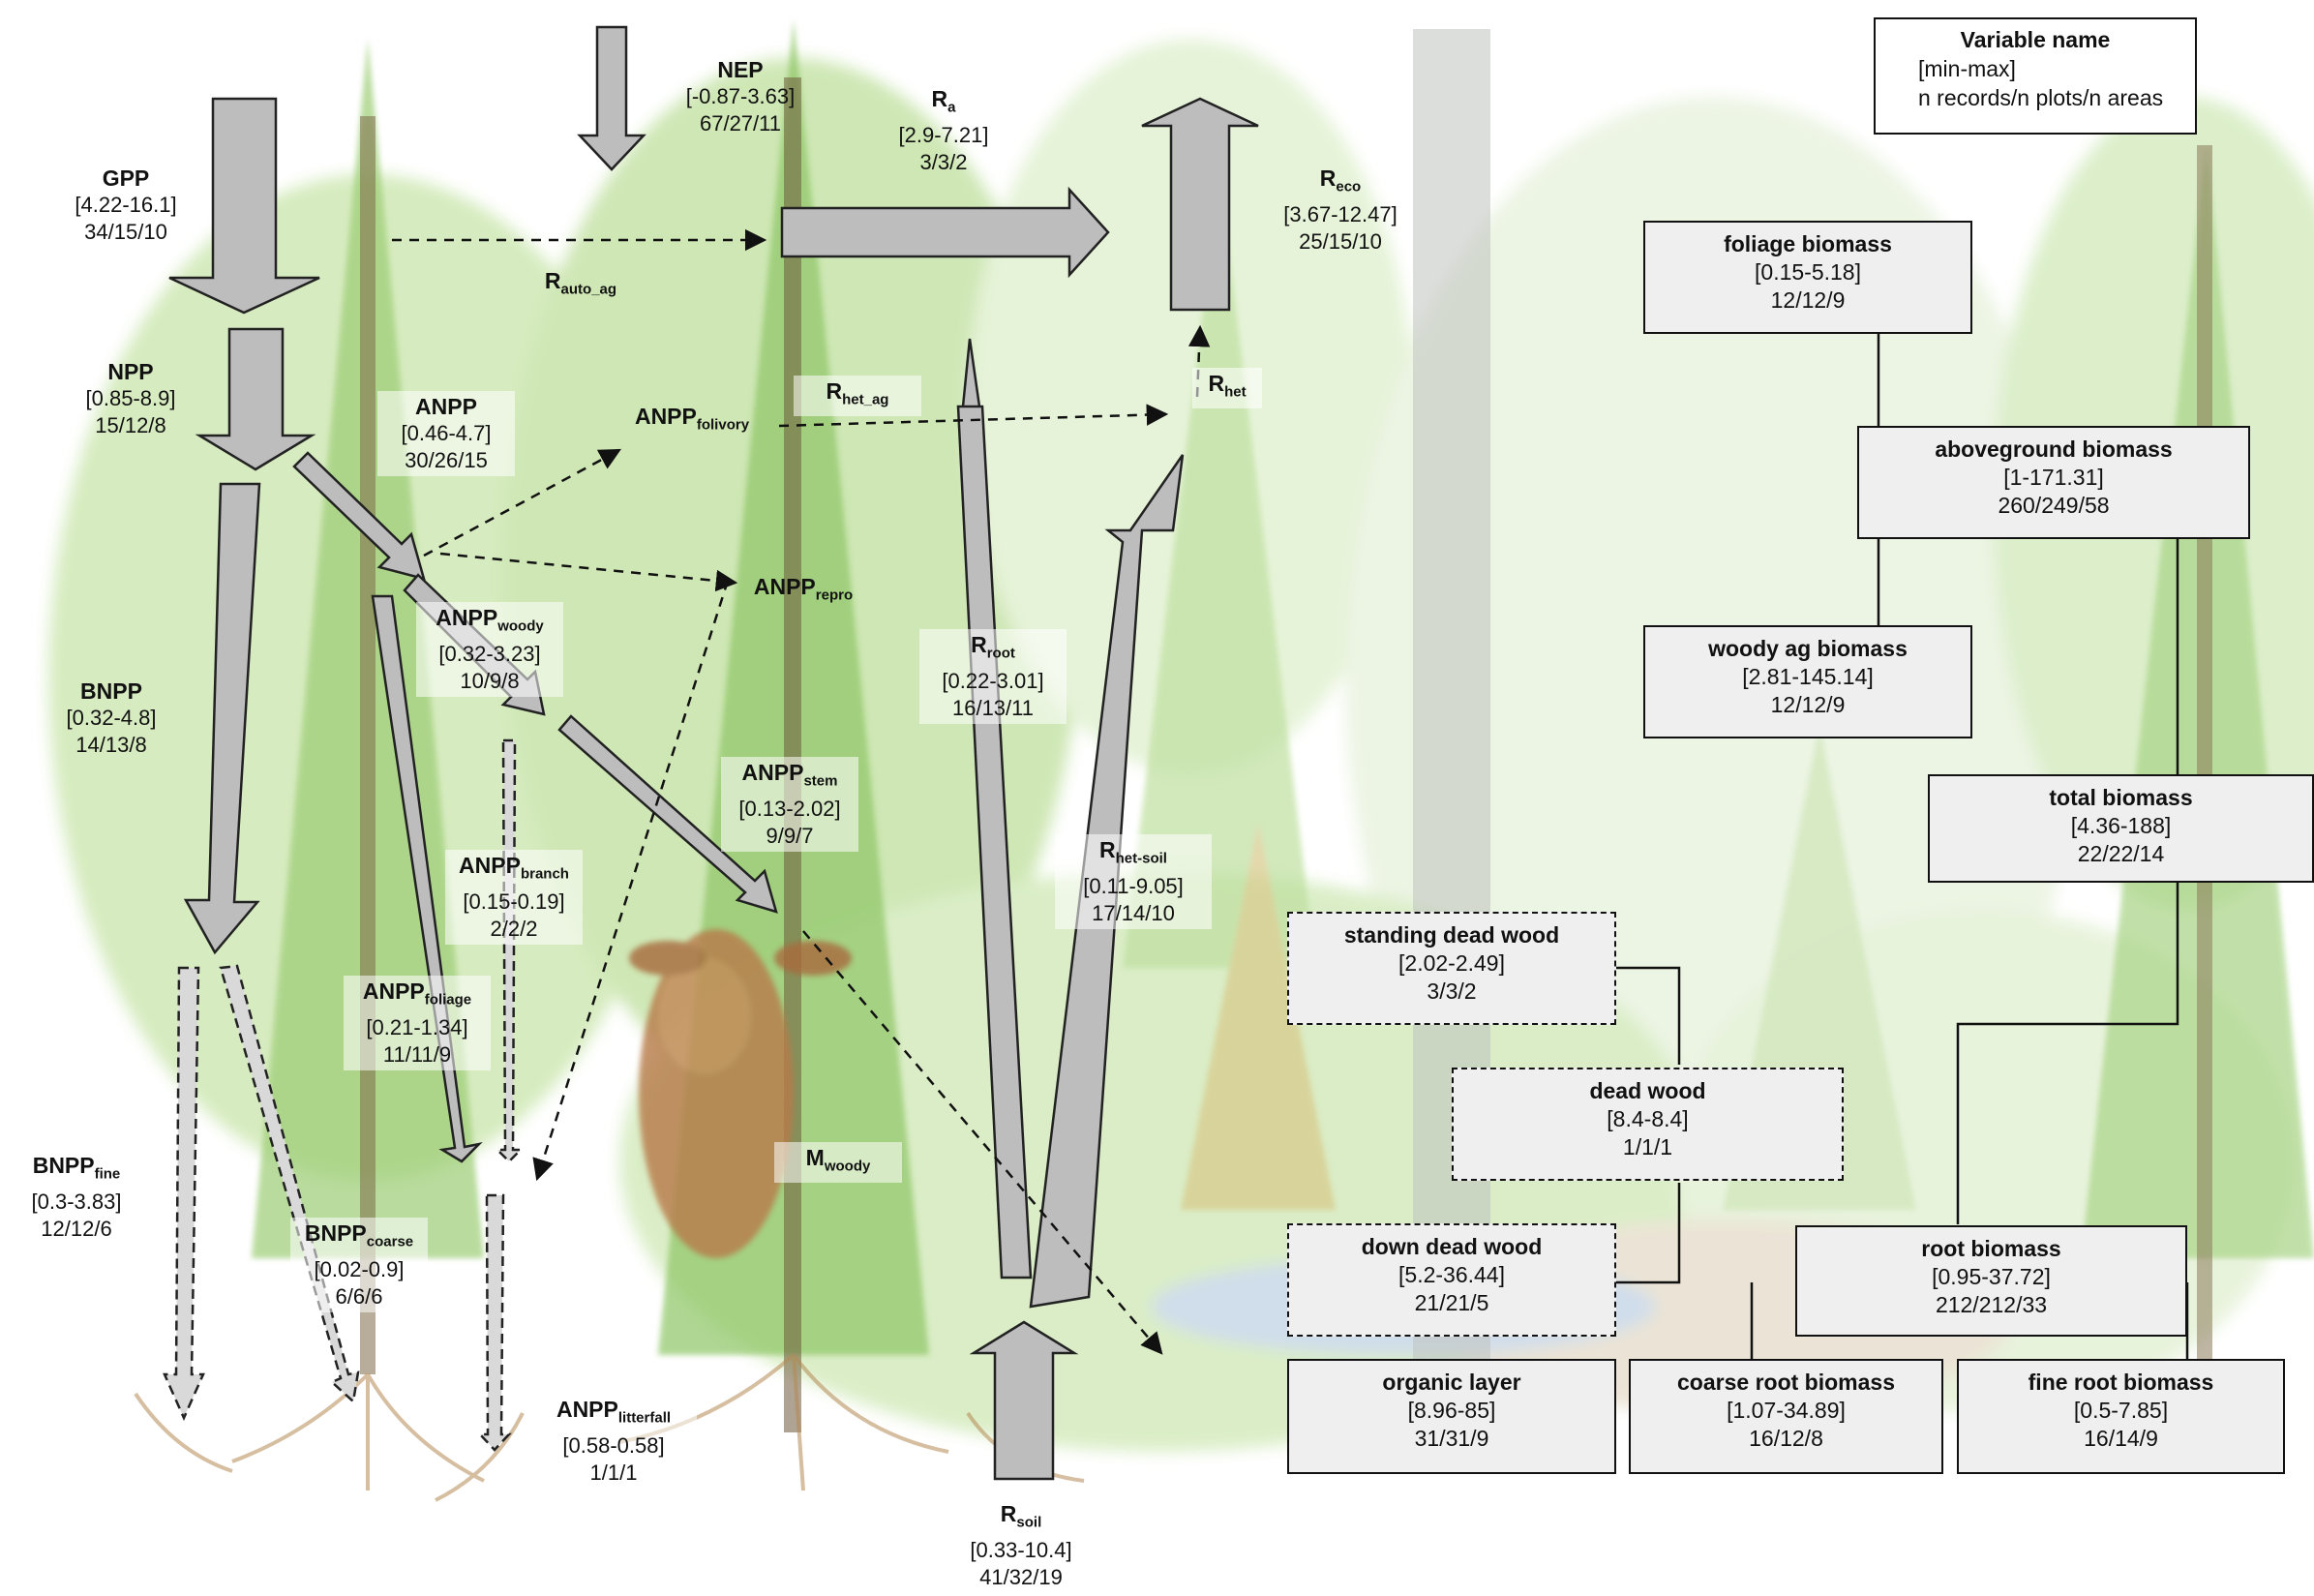 The height and width of the screenshot is (1596, 2314). I want to click on folivory-to-rhet-dashed, so click(973, 416).